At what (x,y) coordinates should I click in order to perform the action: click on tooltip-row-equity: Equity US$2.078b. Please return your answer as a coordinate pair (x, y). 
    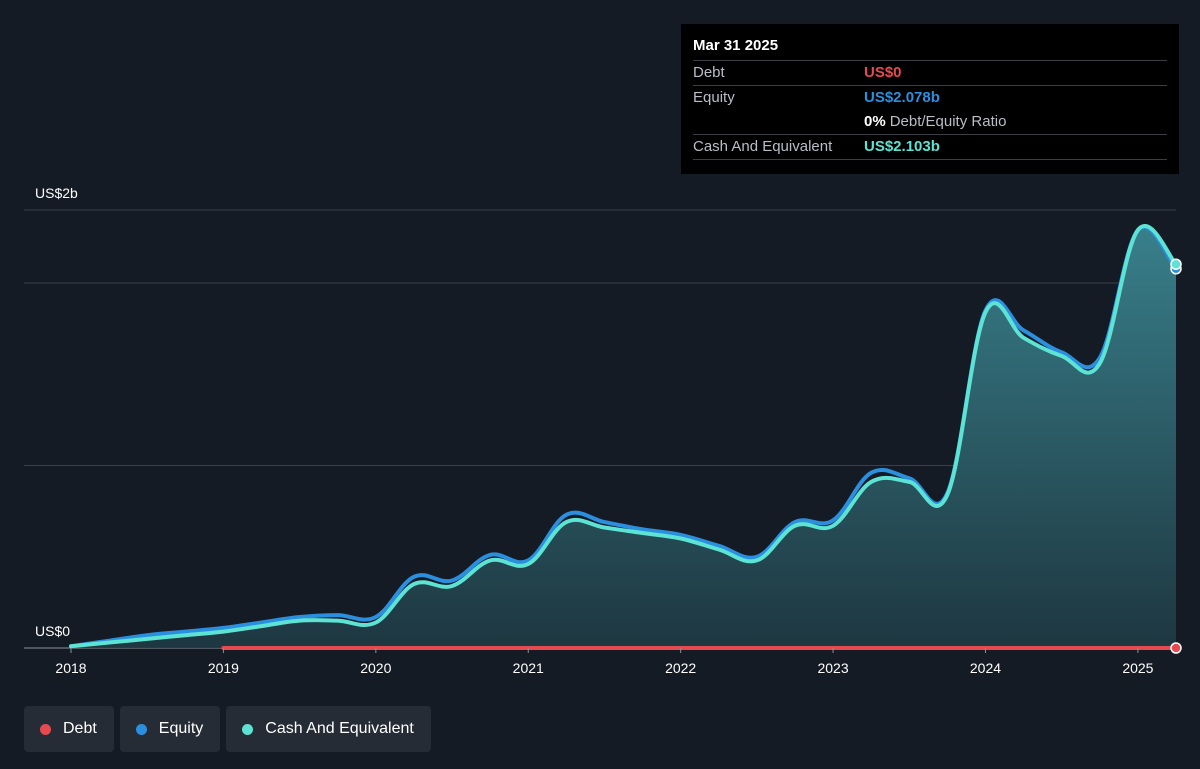
    Looking at the image, I should click on (930, 97).